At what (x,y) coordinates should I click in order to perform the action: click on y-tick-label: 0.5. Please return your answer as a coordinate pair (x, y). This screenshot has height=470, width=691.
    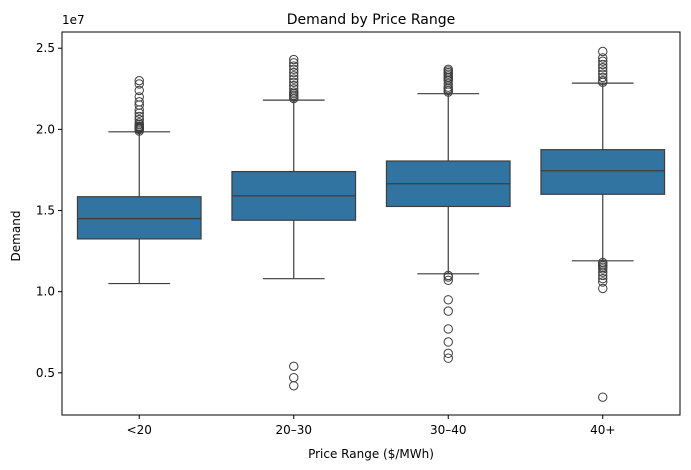
    Looking at the image, I should click on (45, 373).